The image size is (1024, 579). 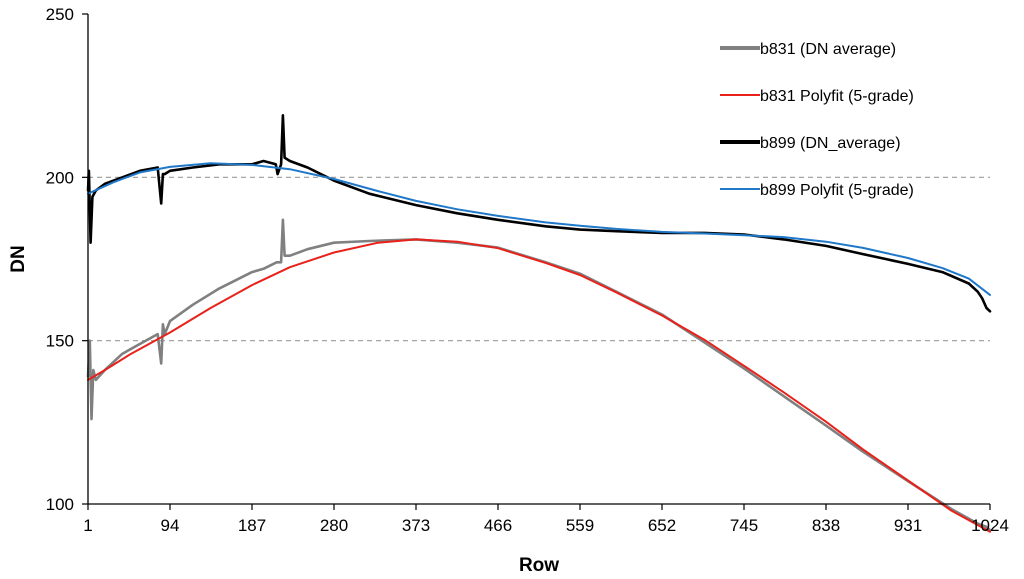 What do you see at coordinates (826, 525) in the screenshot?
I see `x-tick-label: 838` at bounding box center [826, 525].